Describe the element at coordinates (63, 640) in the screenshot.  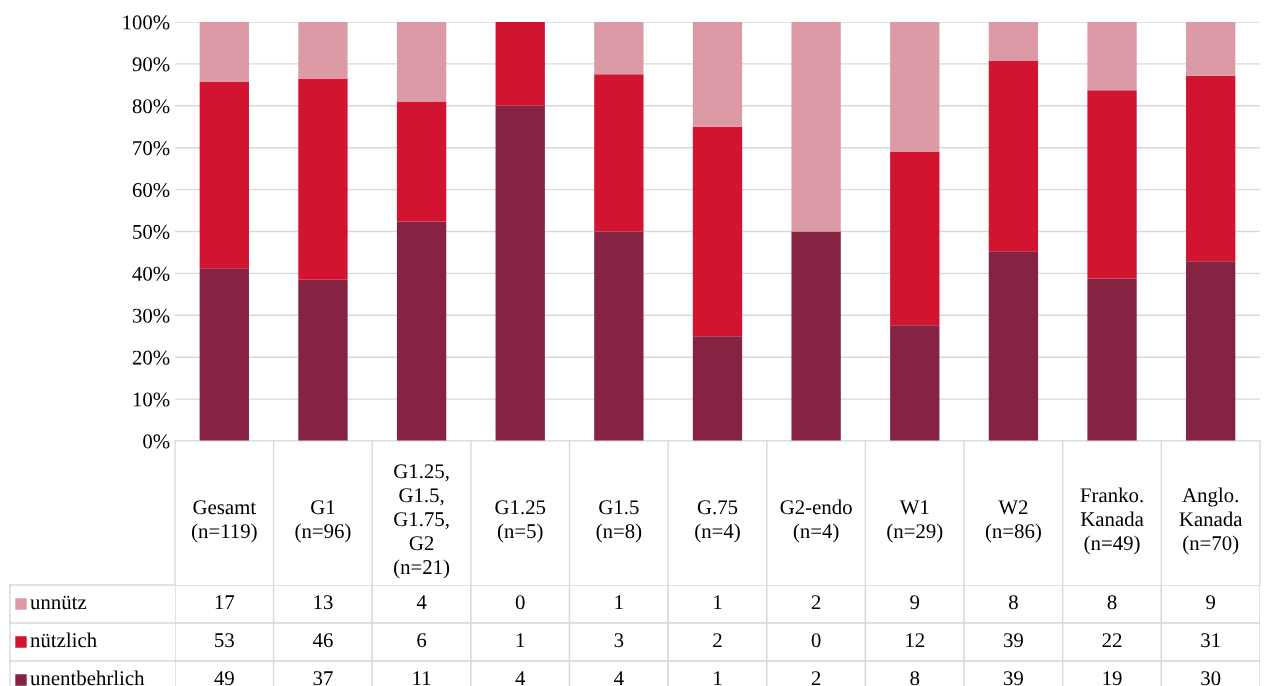
I see `legend-label: nützlich` at that location.